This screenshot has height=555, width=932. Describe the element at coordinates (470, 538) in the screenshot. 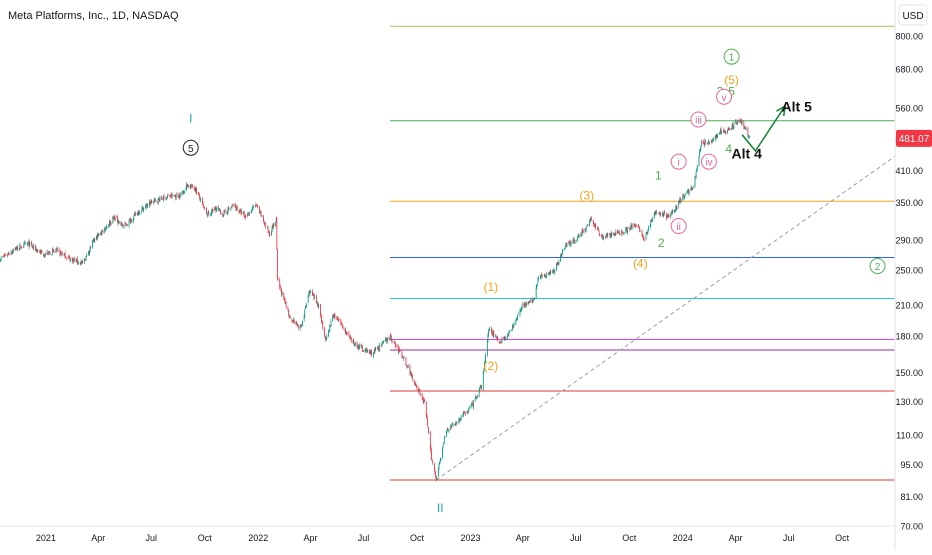

I see `time-tick-label: 2023` at that location.